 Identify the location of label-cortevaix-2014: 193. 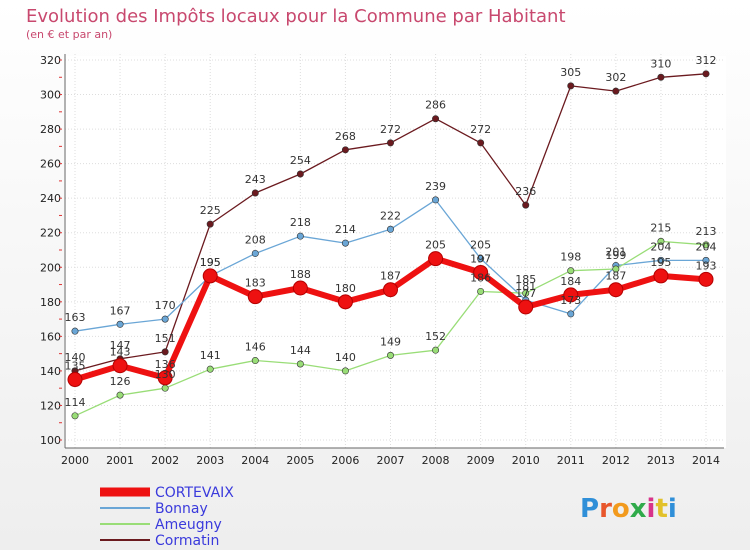
(706, 265).